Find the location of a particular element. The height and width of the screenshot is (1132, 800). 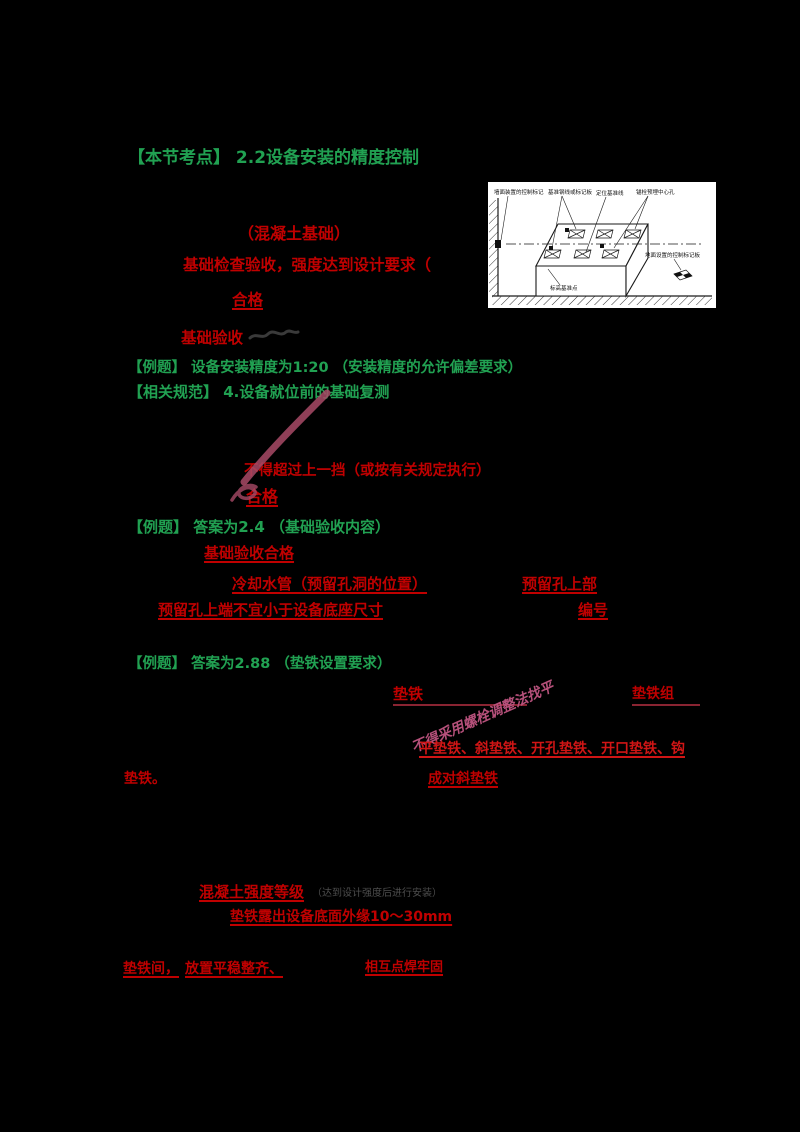

reference-heading-1: 【相关规范】 4.设备就位前的基础复测 is located at coordinates (259, 392).